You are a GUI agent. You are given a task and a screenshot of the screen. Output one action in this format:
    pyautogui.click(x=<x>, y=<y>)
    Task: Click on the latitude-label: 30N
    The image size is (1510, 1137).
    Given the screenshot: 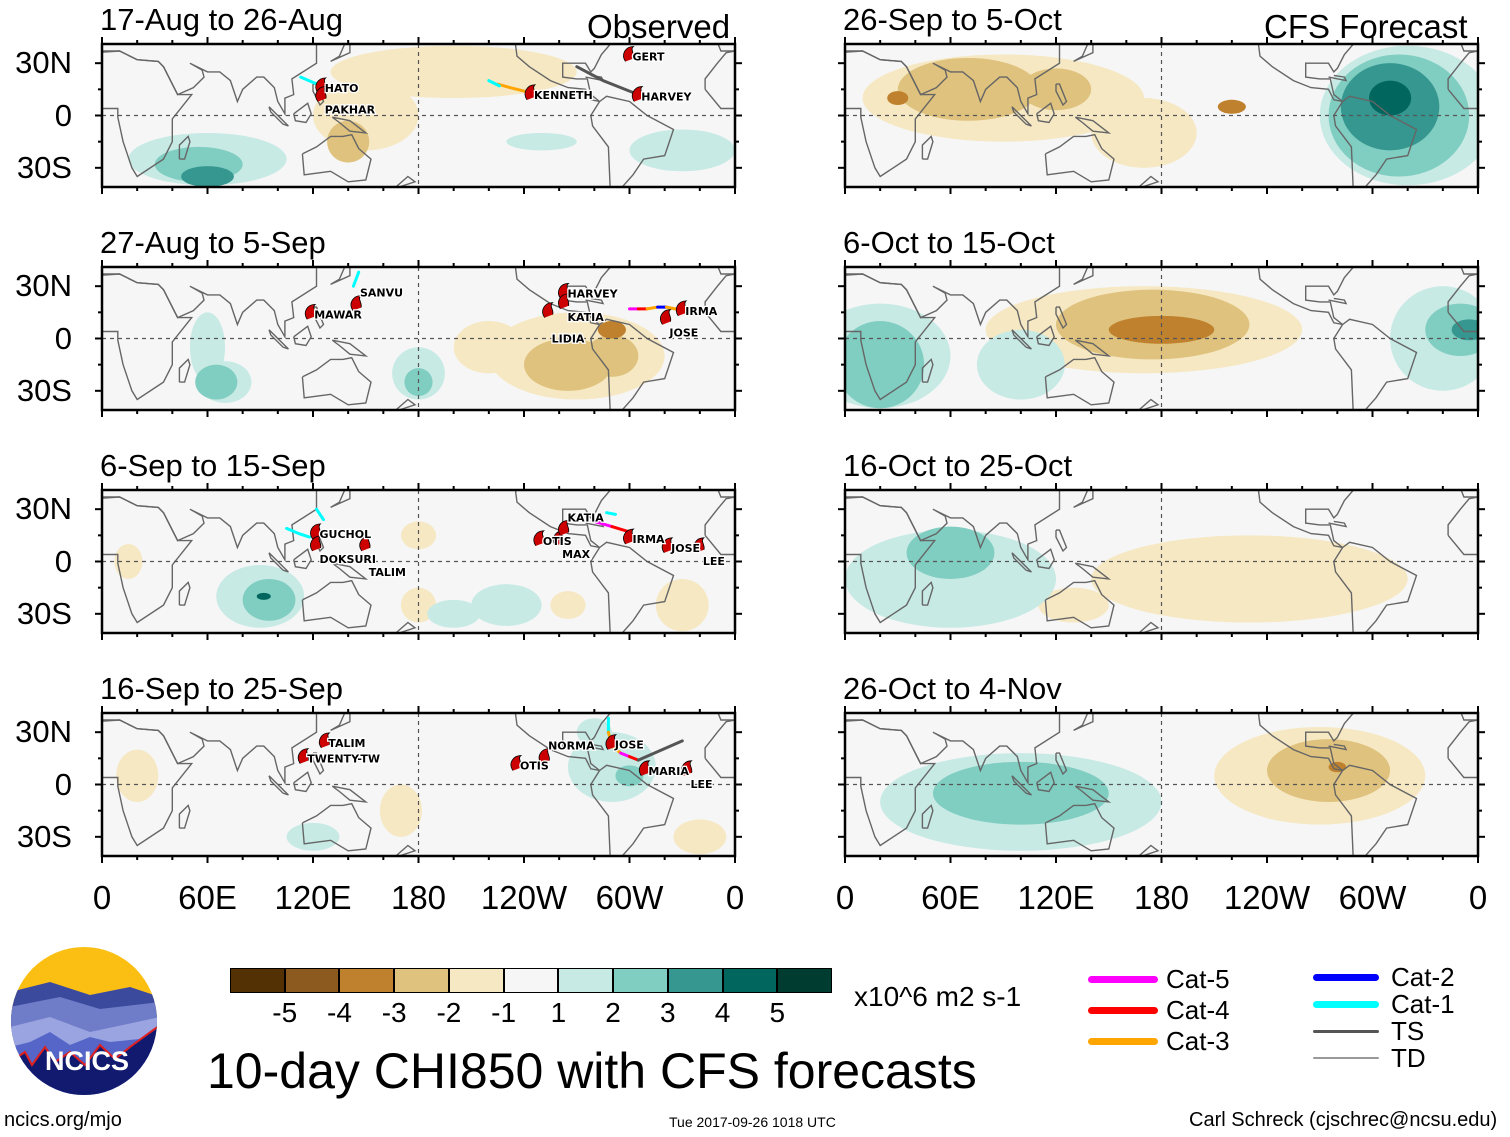 What is the action you would take?
    pyautogui.click(x=43, y=63)
    